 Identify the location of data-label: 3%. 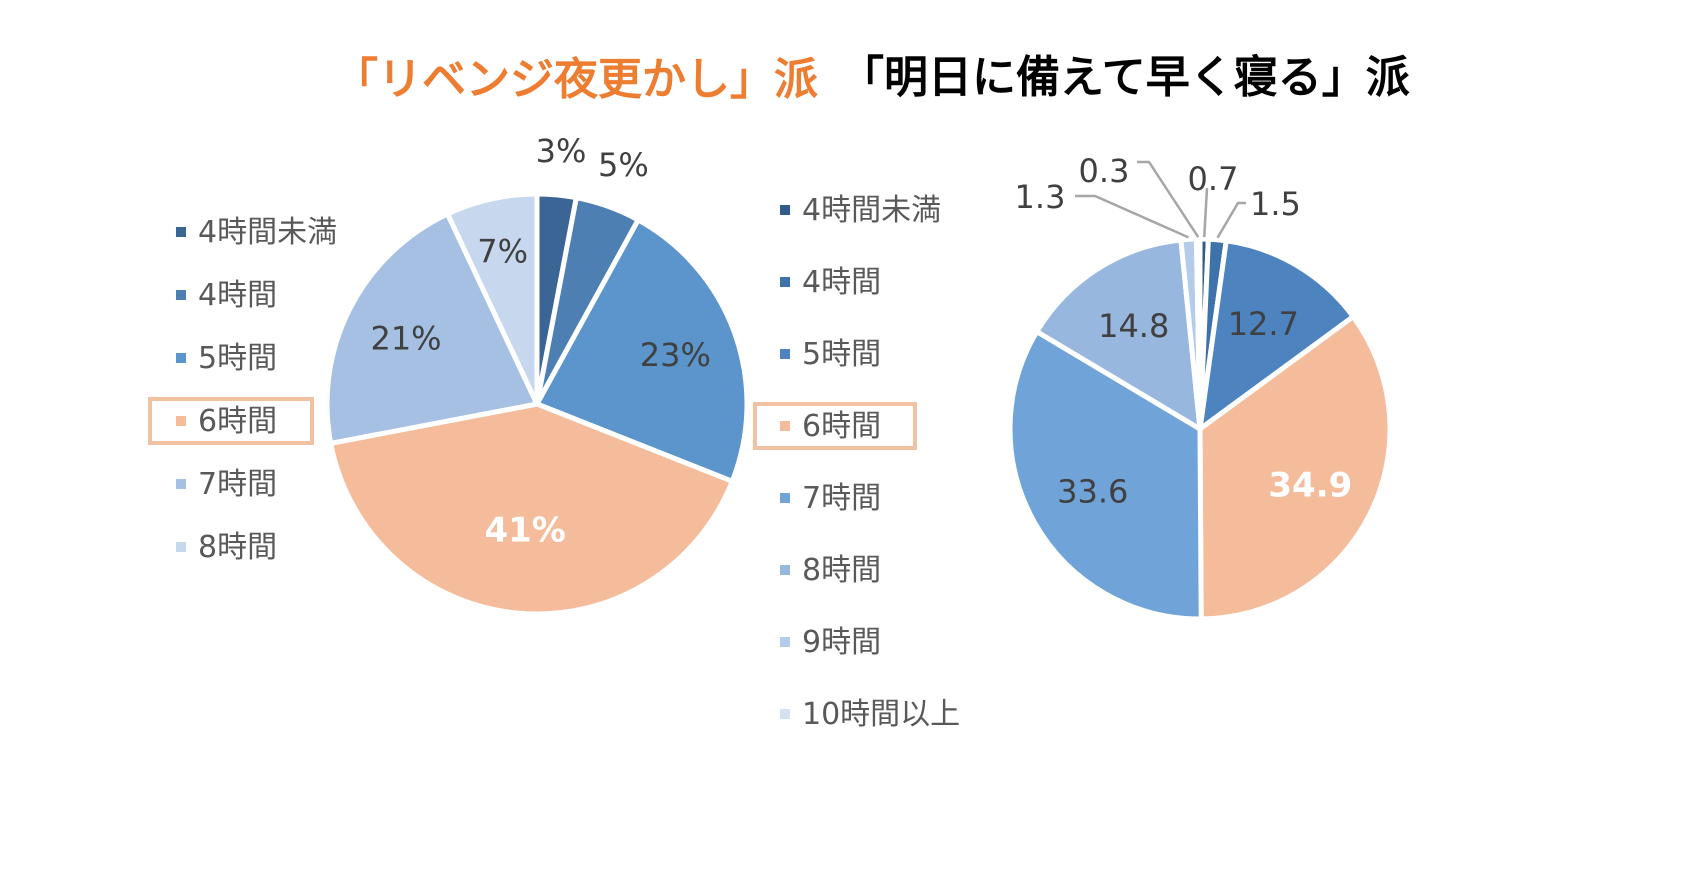
(561, 151).